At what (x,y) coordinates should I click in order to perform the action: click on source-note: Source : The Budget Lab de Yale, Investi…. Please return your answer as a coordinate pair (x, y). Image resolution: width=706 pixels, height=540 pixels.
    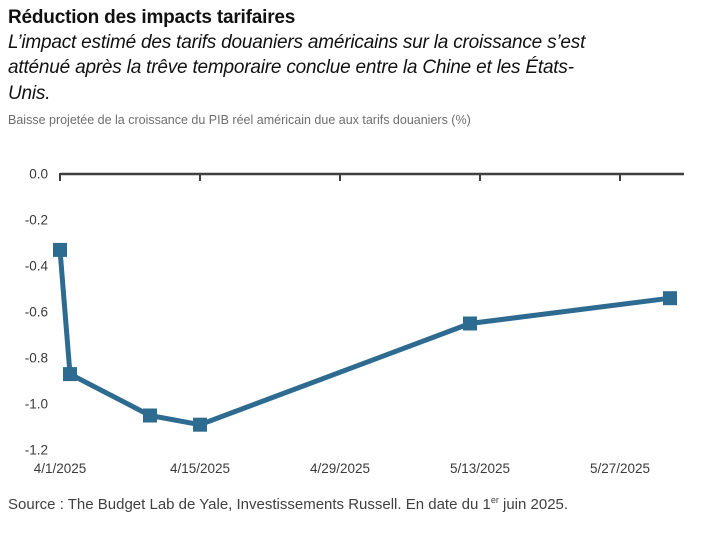
    Looking at the image, I should click on (353, 505).